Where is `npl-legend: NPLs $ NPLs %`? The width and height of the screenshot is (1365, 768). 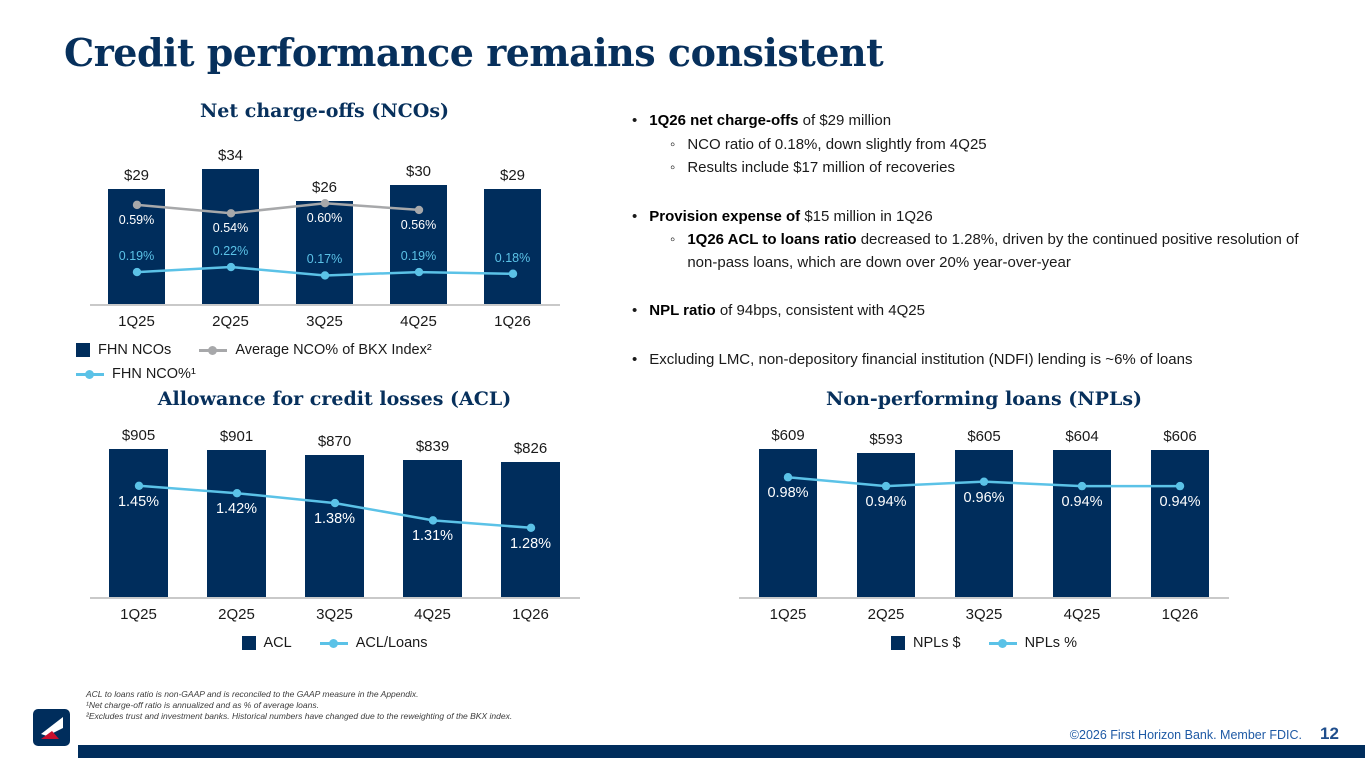 npl-legend: NPLs $ NPLs % is located at coordinates (984, 643).